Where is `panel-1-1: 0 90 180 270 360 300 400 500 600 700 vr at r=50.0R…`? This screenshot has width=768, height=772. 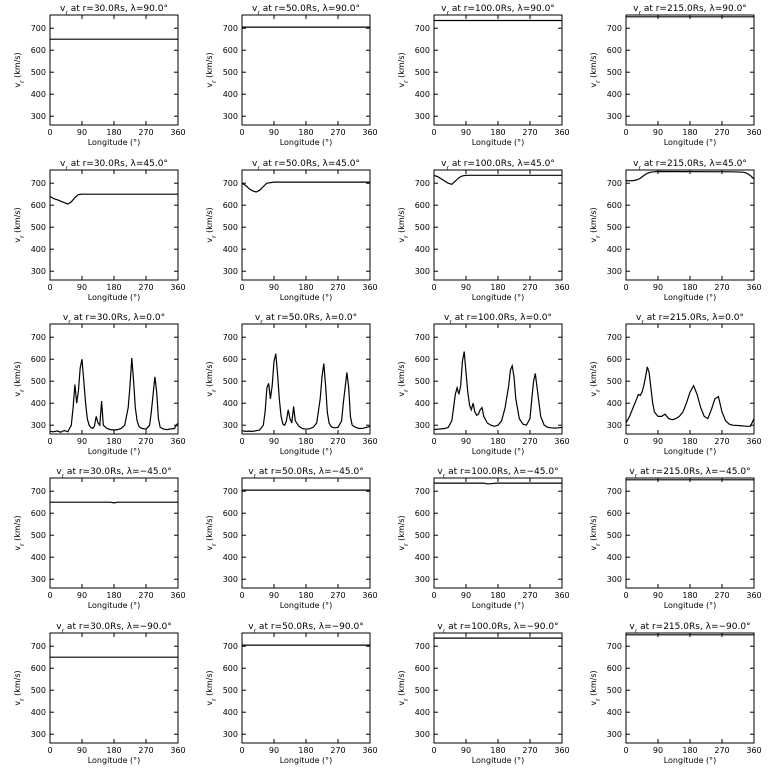
panel-1-1: 0 90 180 270 360 300 400 500 600 700 vr at r=50.0R… is located at coordinates (291, 230).